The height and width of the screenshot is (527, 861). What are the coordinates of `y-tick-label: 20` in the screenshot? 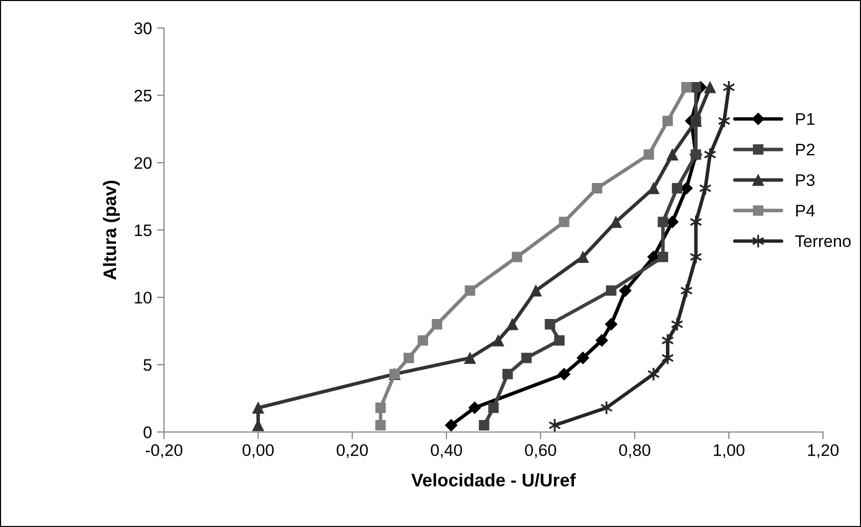 It's located at (143, 163).